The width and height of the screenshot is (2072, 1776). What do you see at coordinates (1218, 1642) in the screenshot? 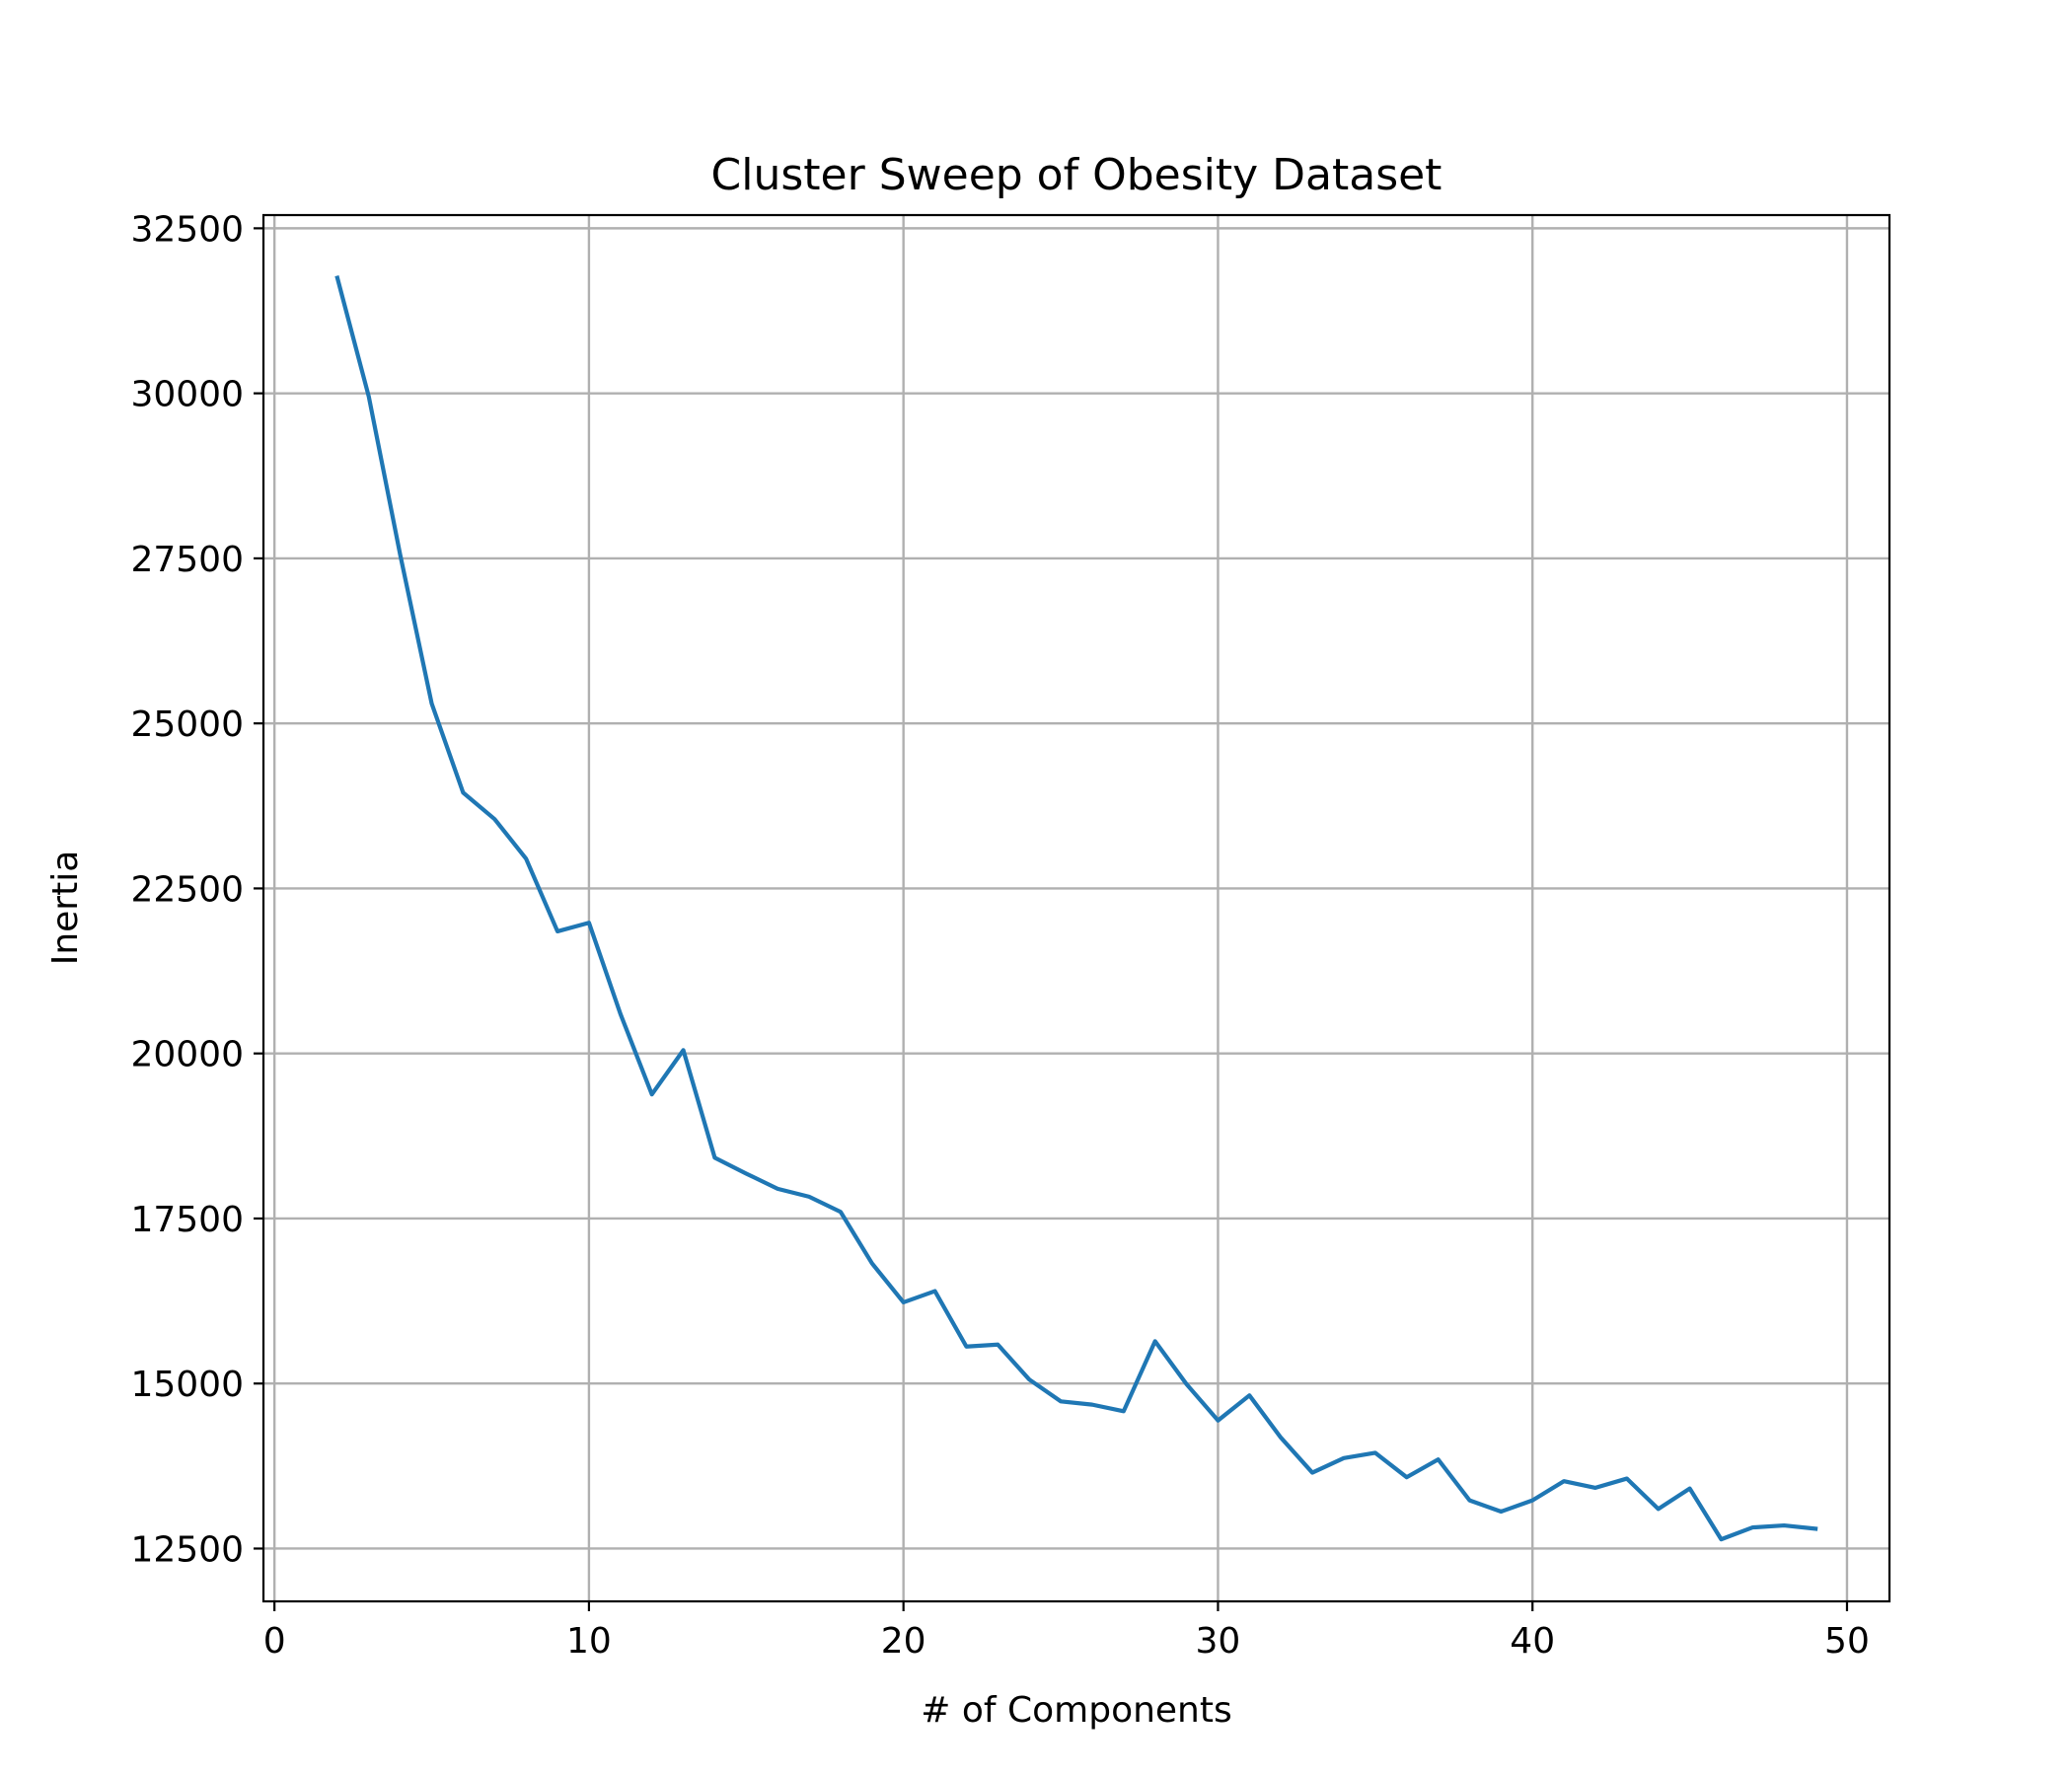
I see `x-tick-label: 30` at bounding box center [1218, 1642].